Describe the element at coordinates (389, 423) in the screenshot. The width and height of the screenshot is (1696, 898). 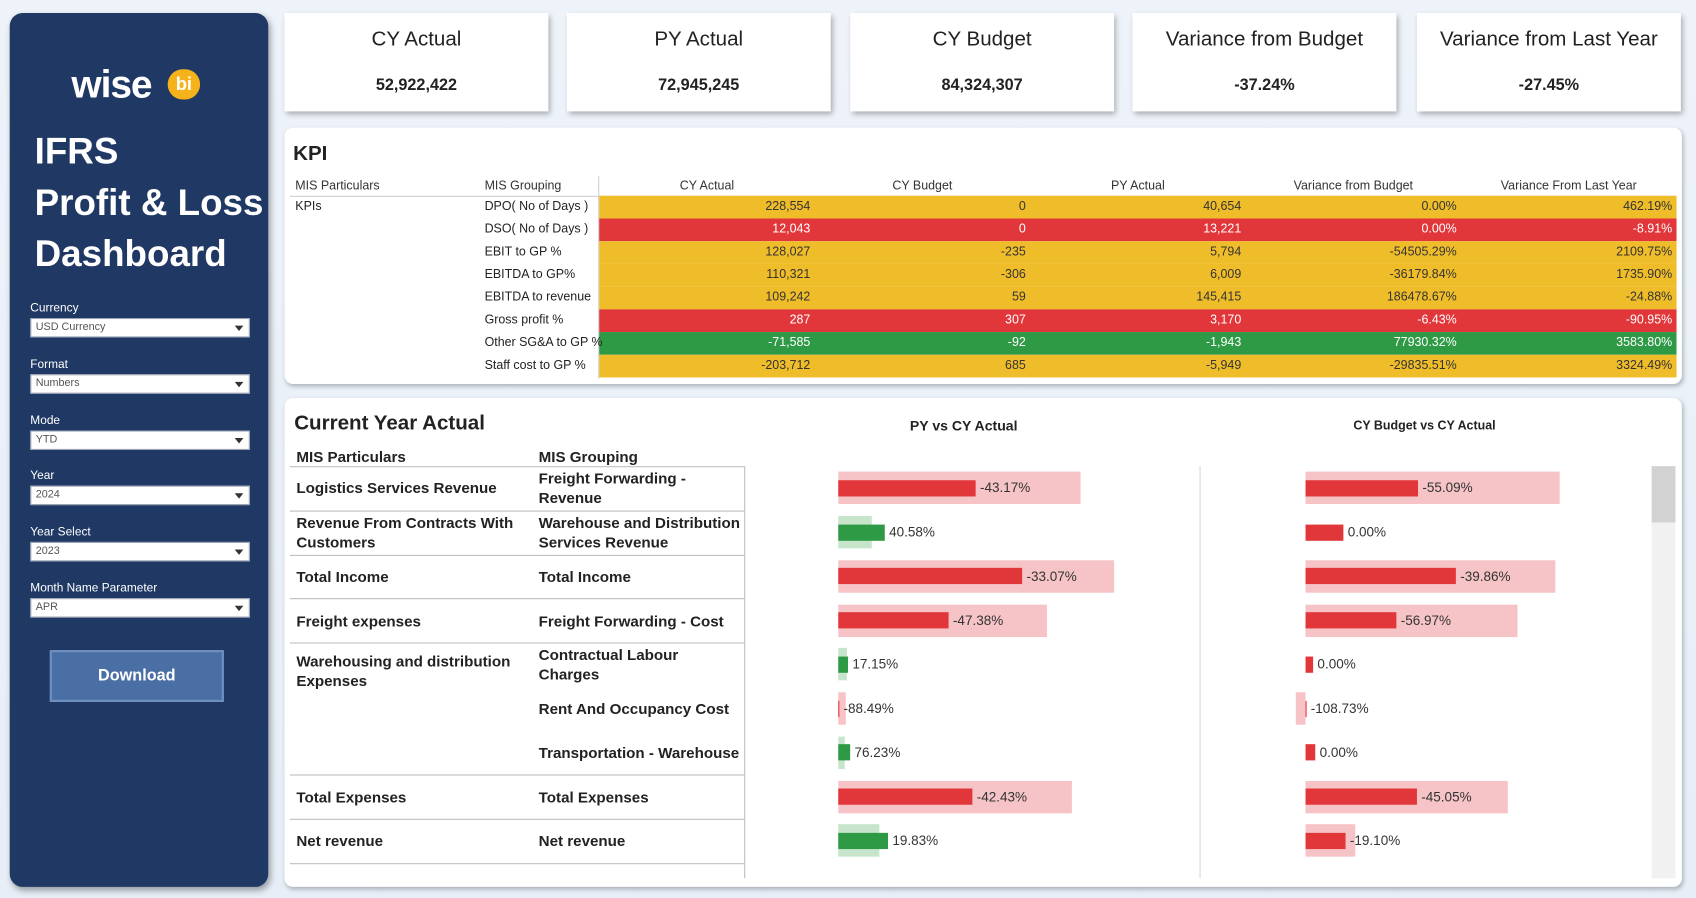
I see `detail-title: Current Year Actual` at that location.